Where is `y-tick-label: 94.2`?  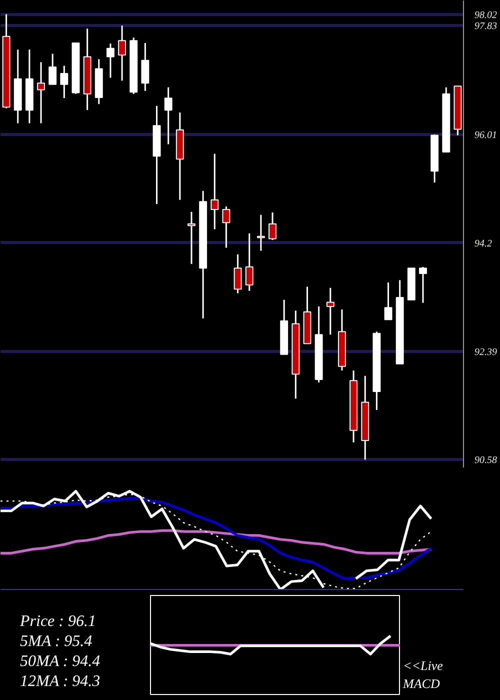
y-tick-label: 94.2 is located at coordinates (483, 244).